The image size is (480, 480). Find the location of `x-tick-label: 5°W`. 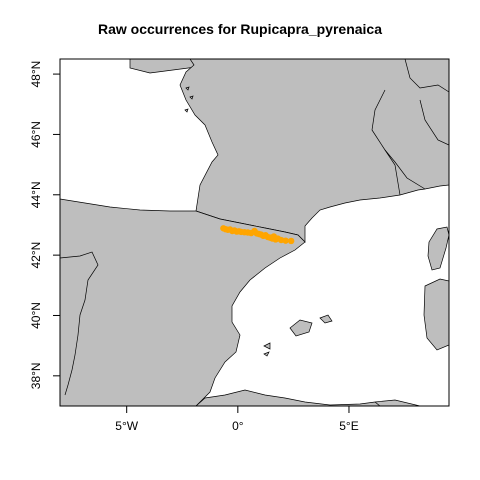

x-tick-label: 5°W is located at coordinates (126, 426).